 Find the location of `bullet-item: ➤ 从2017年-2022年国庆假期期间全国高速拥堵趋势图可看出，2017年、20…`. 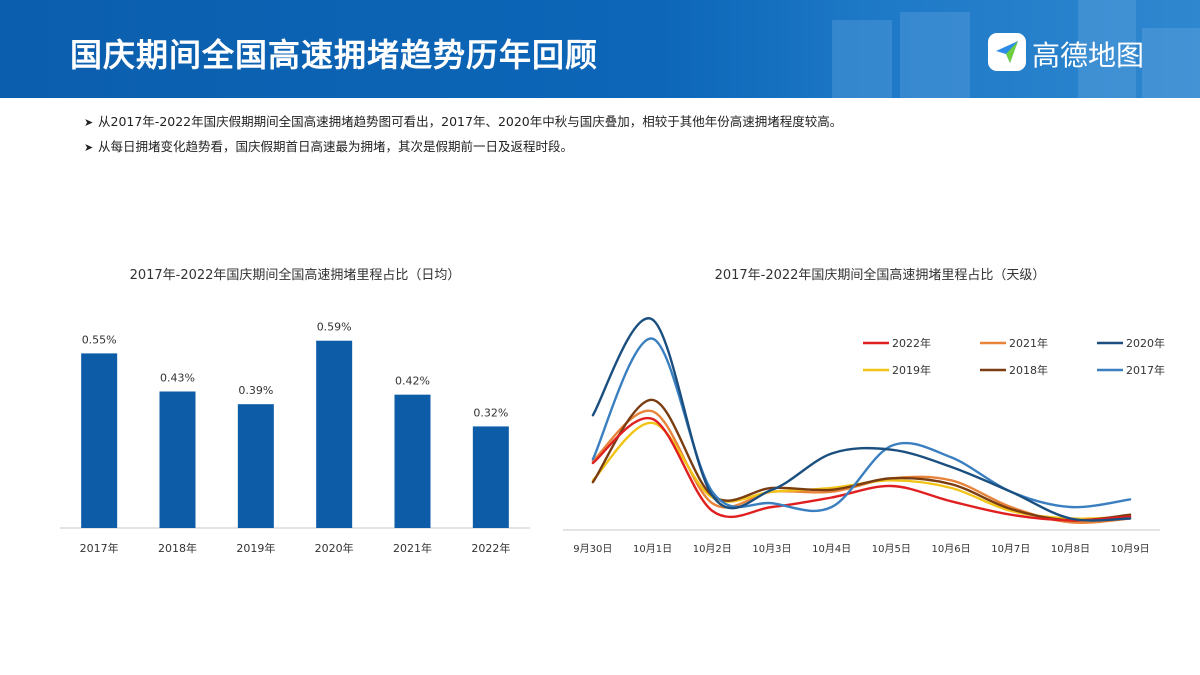

bullet-item: ➤ 从2017年-2022年国庆假期期间全国高速拥堵趋势图可看出，2017年、20… is located at coordinates (624, 124).